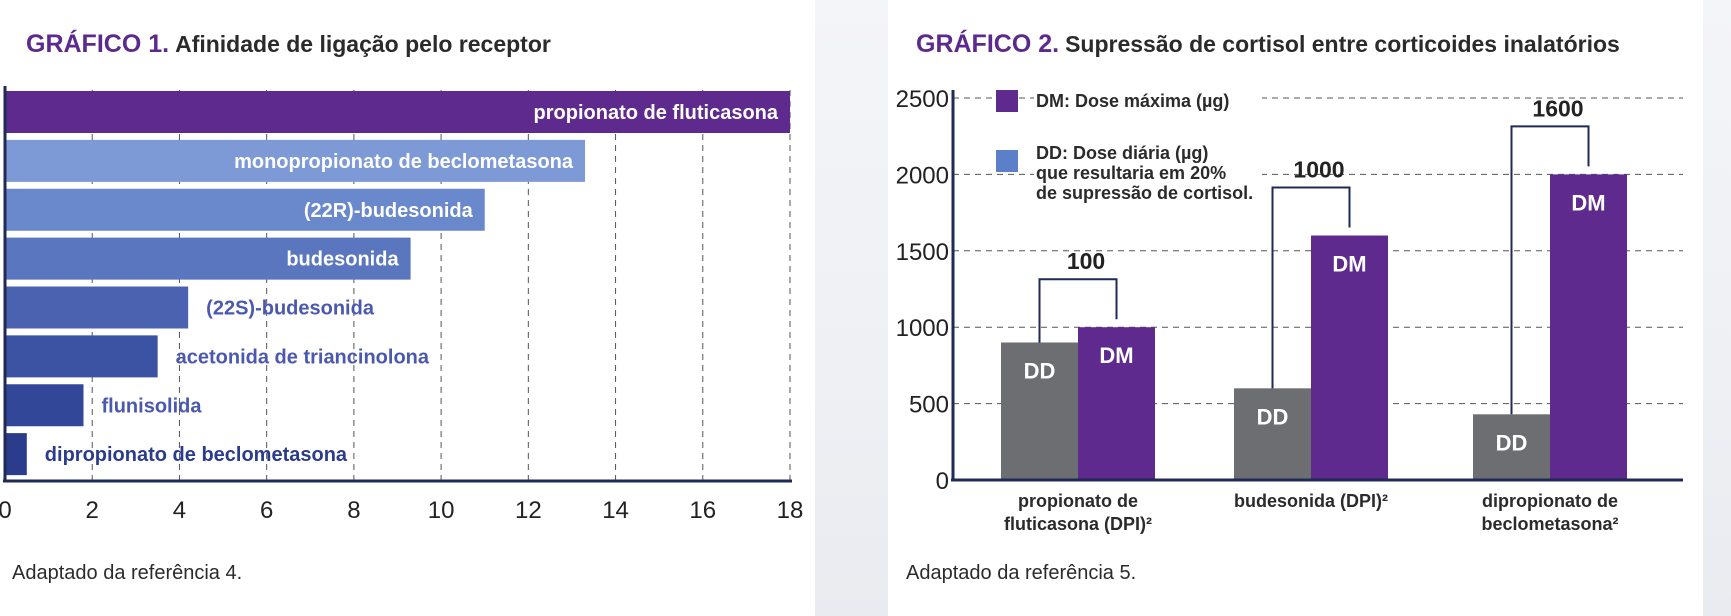 The width and height of the screenshot is (1731, 616). What do you see at coordinates (1311, 501) in the screenshot?
I see `chart-2-x-category-label: budesonida (DPI)²` at bounding box center [1311, 501].